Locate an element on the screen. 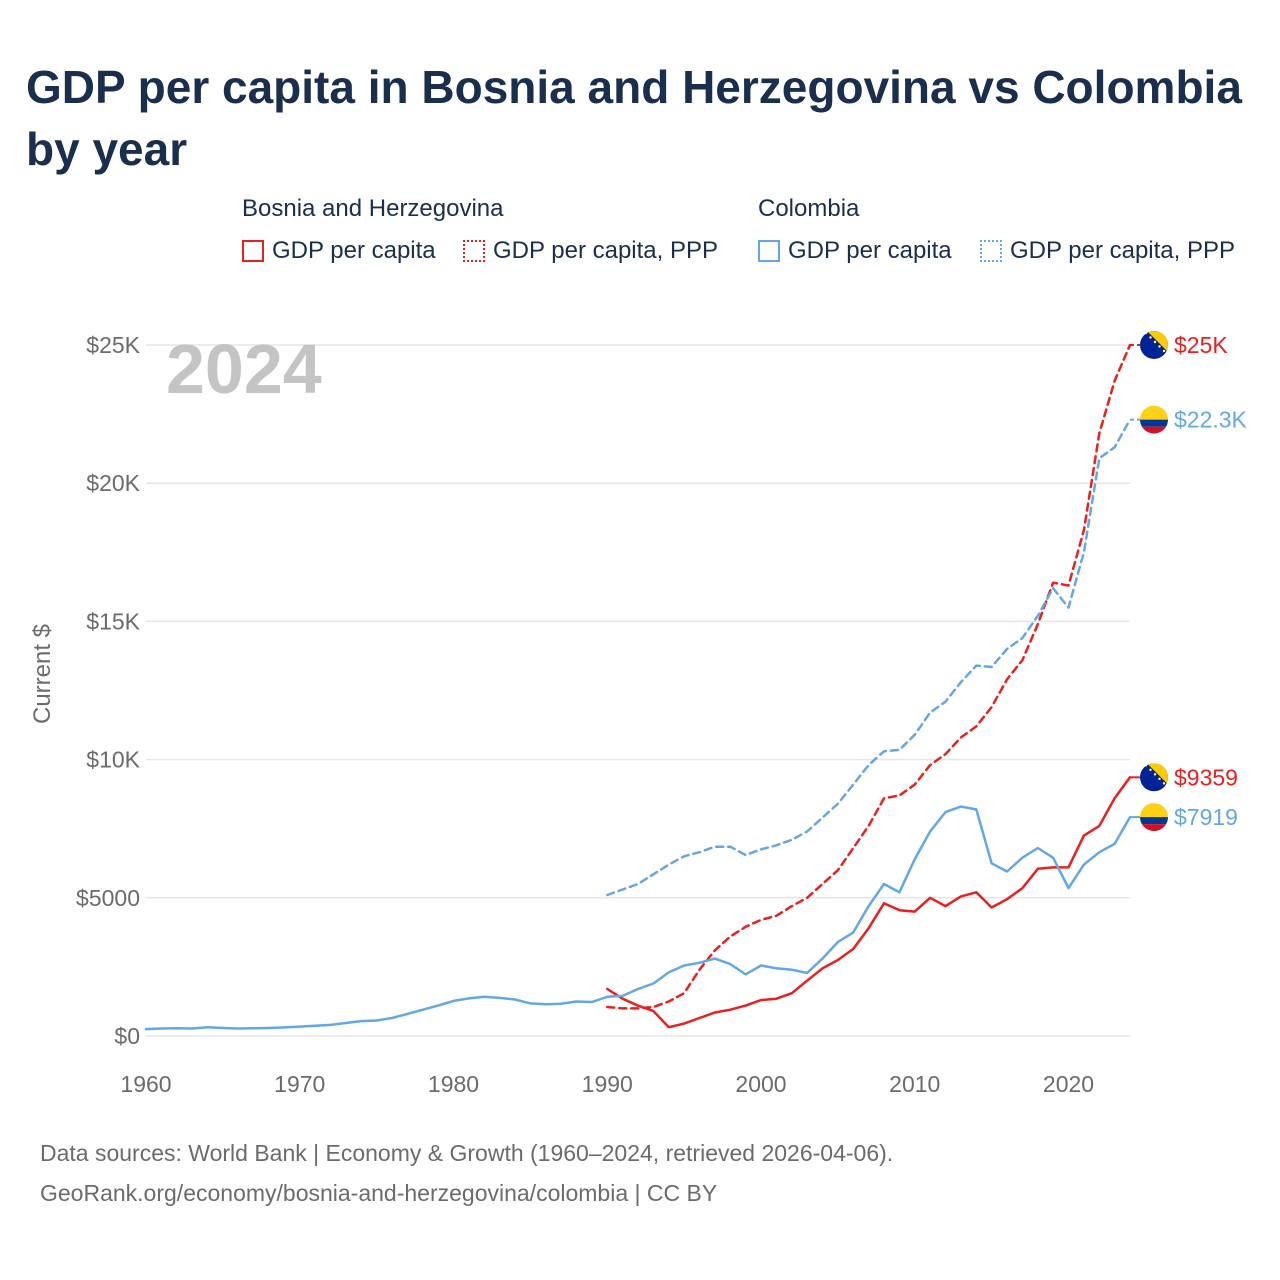  y-tick-label: $5000 is located at coordinates (108, 898).